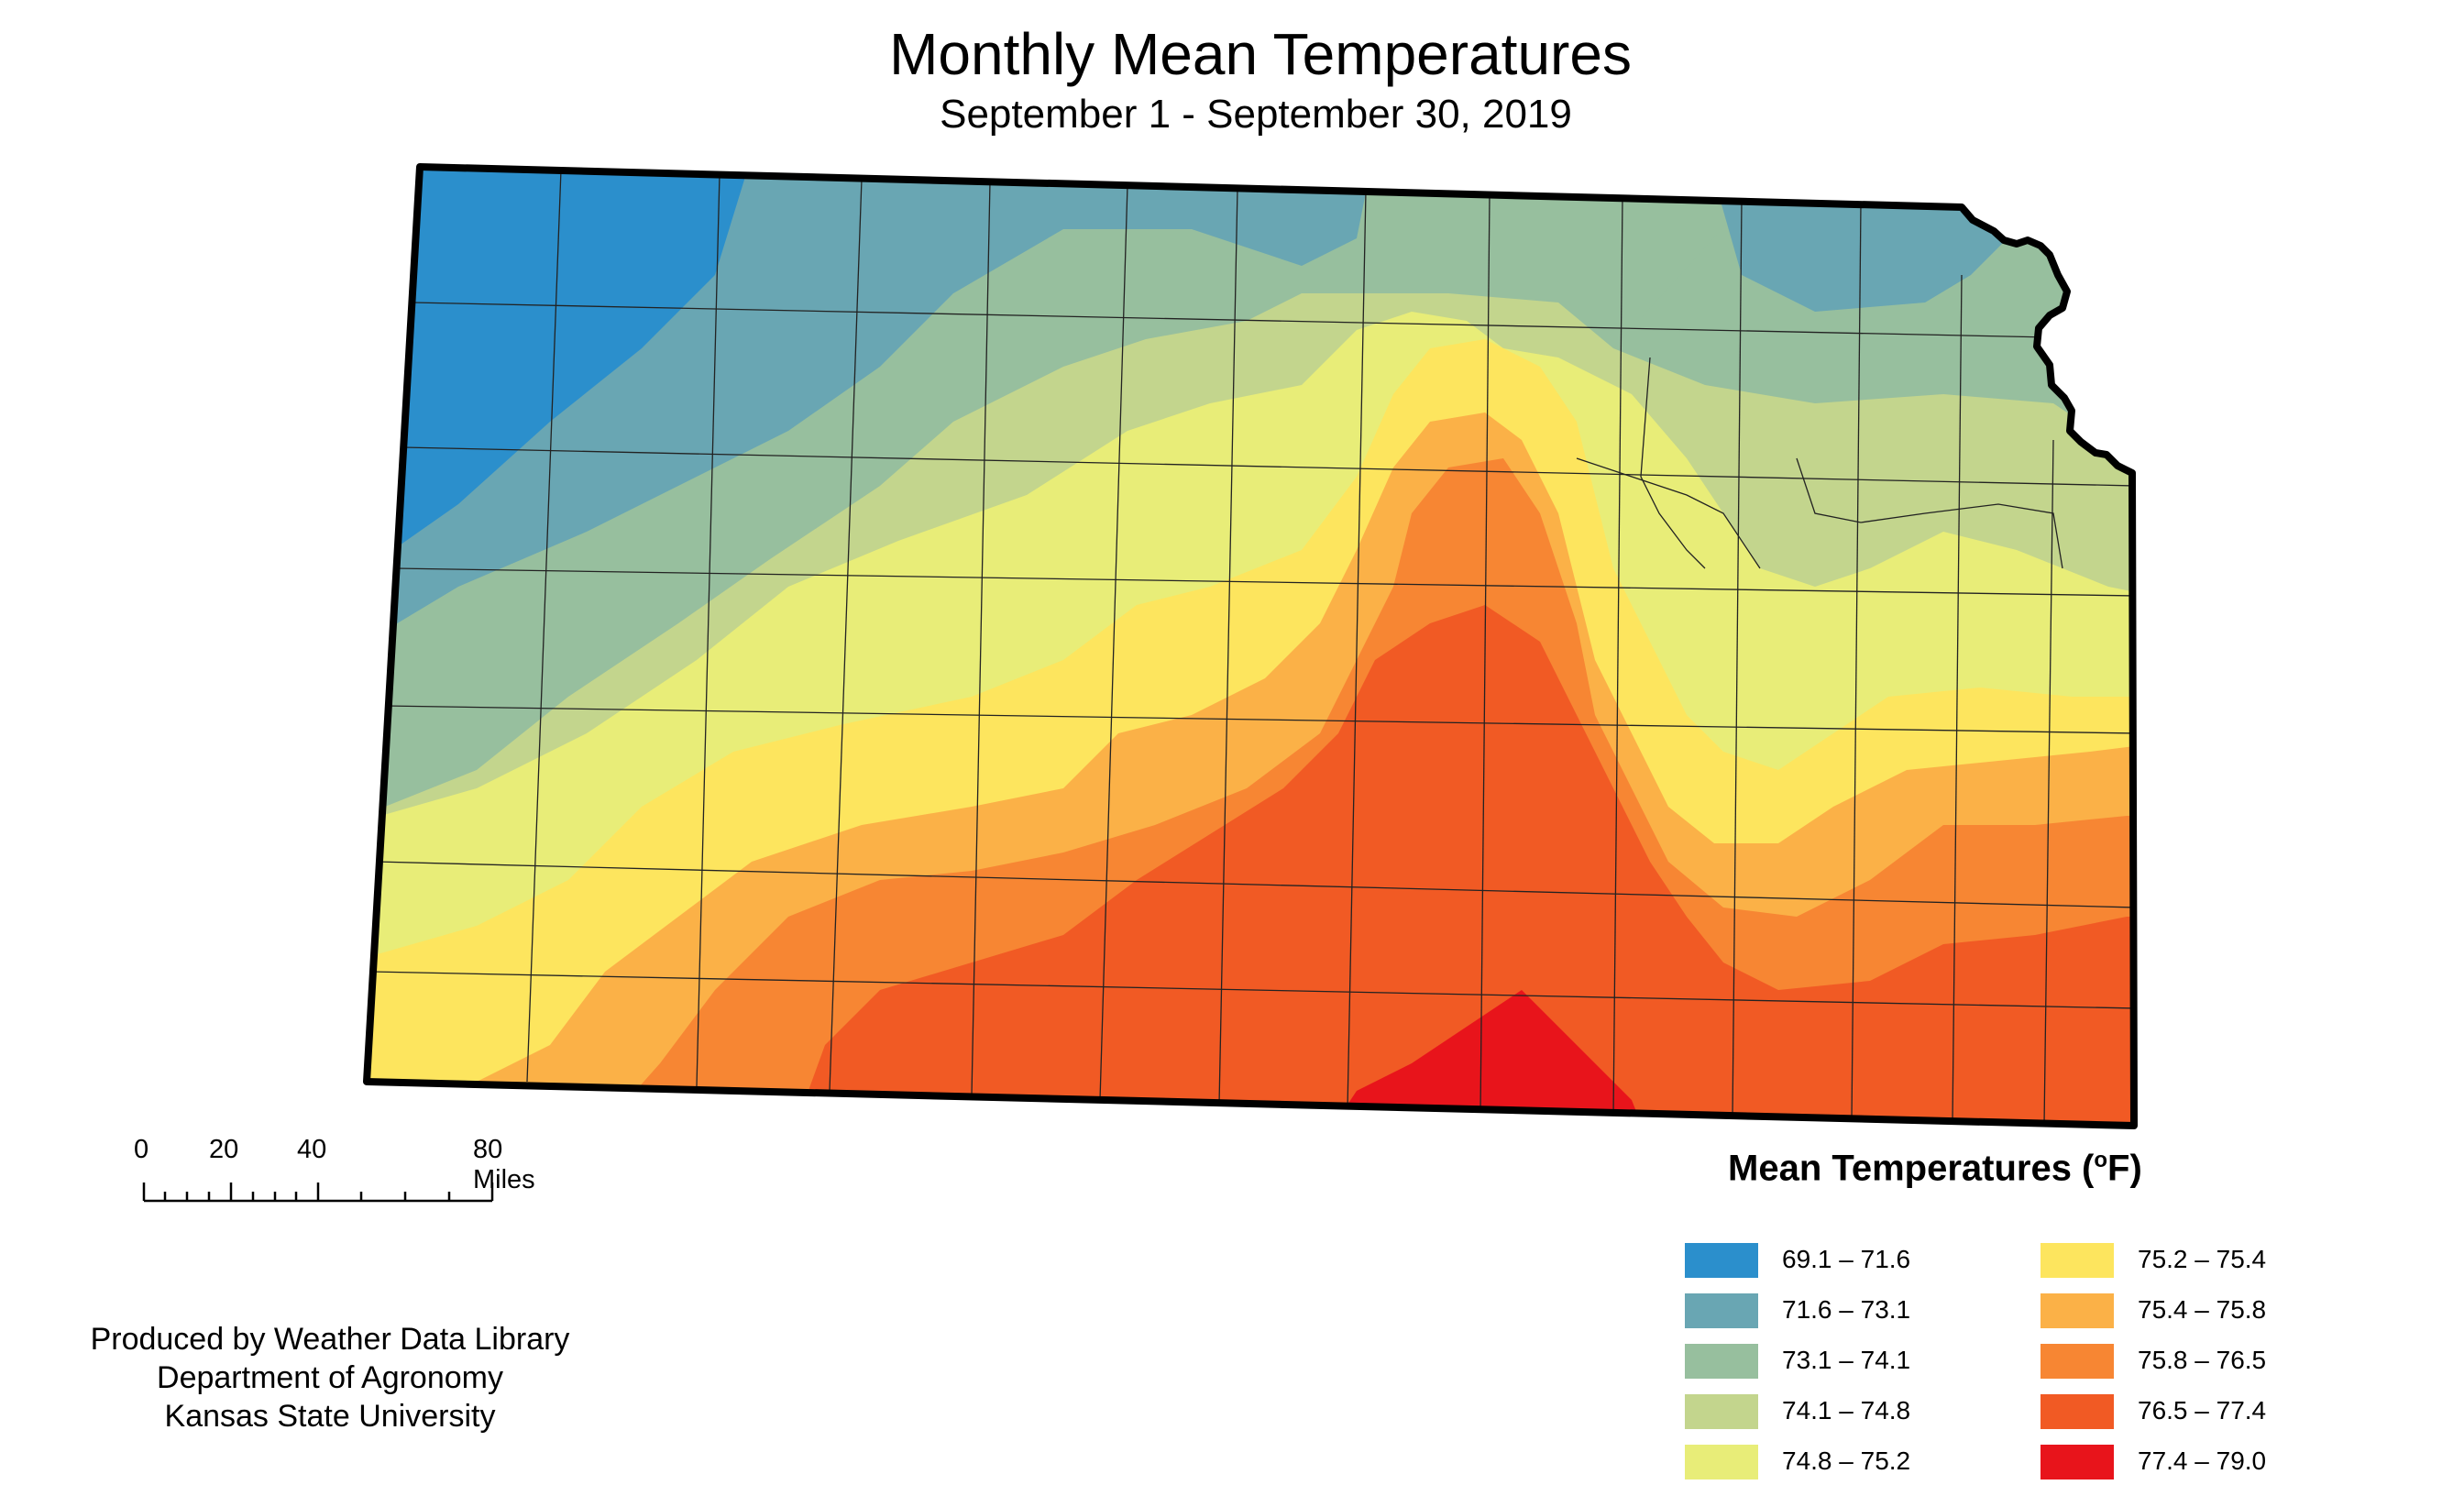 The width and height of the screenshot is (2464, 1496). I want to click on legend-label: 77.4 – 79.0, so click(2202, 1460).